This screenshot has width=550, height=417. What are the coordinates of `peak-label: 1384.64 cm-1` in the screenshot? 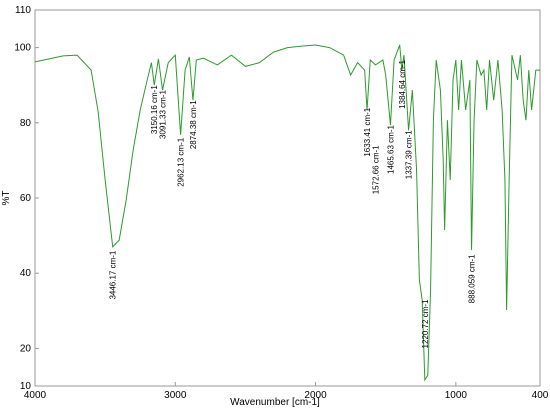 It's located at (402, 83).